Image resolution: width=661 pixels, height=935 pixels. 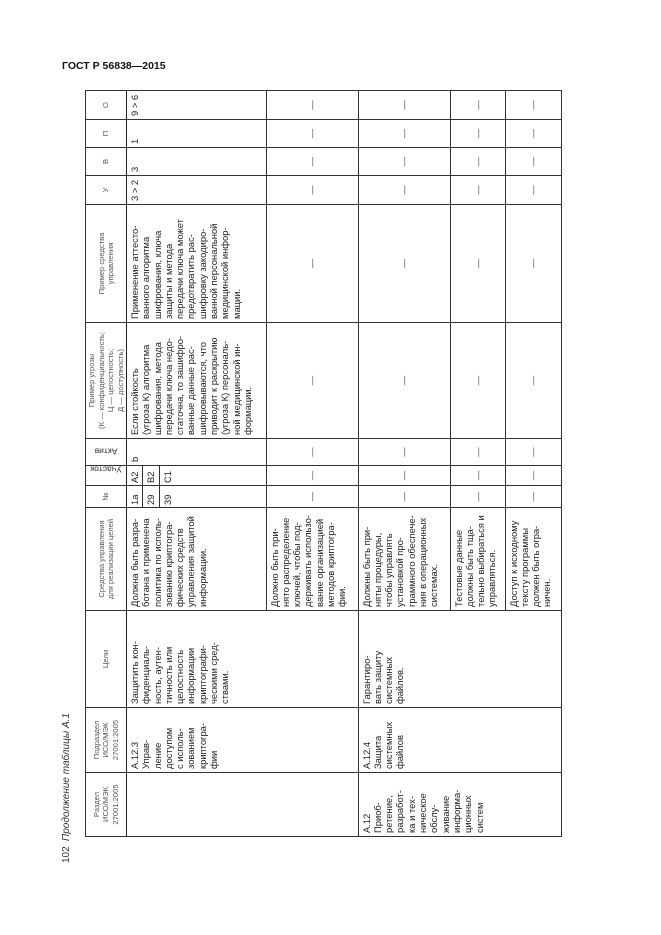 What do you see at coordinates (66, 777) in the screenshot?
I see `table-caption: Продолжение таблицы А.1` at bounding box center [66, 777].